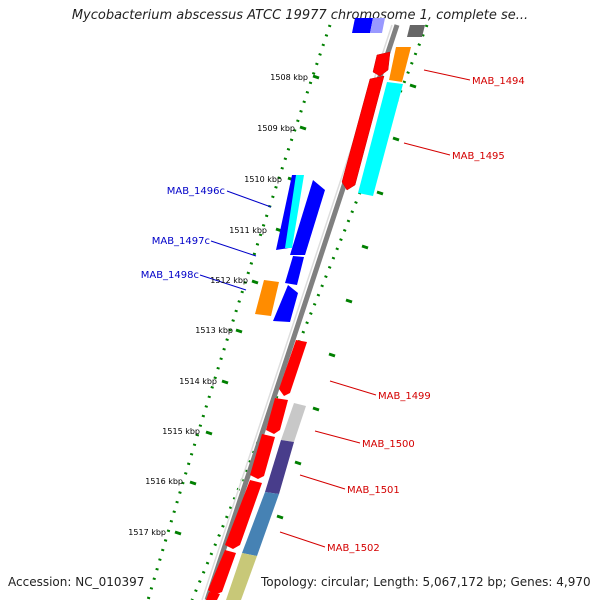  Describe the element at coordinates (276, 128) in the screenshot. I see `scale-label: 1509 kbp` at that location.